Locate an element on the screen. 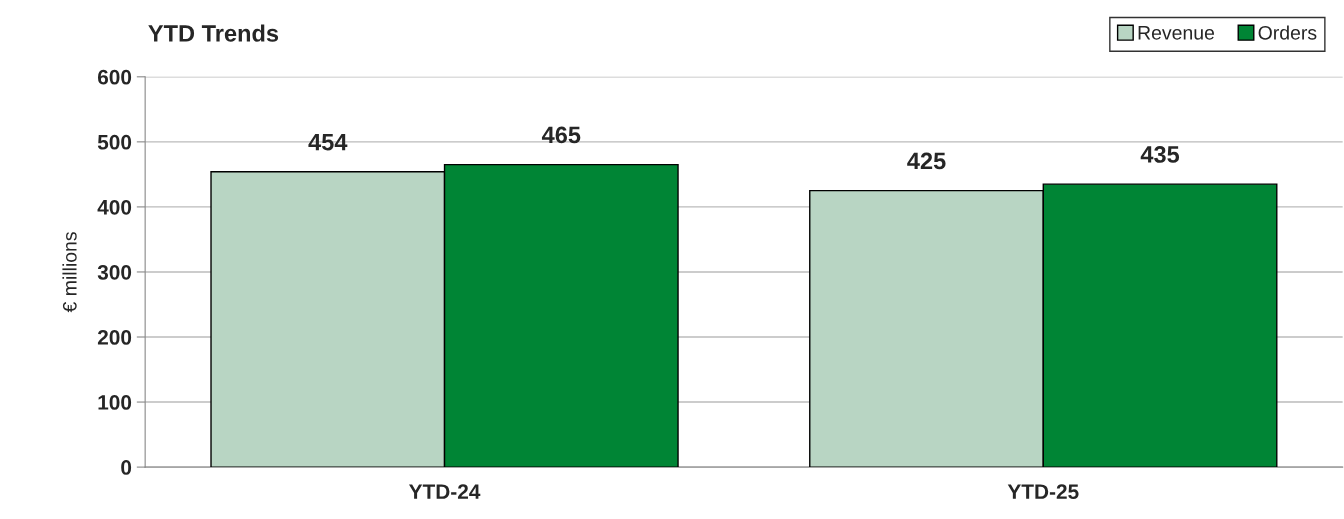 This screenshot has width=1344, height=519. y-tick-label: 400 is located at coordinates (114, 207).